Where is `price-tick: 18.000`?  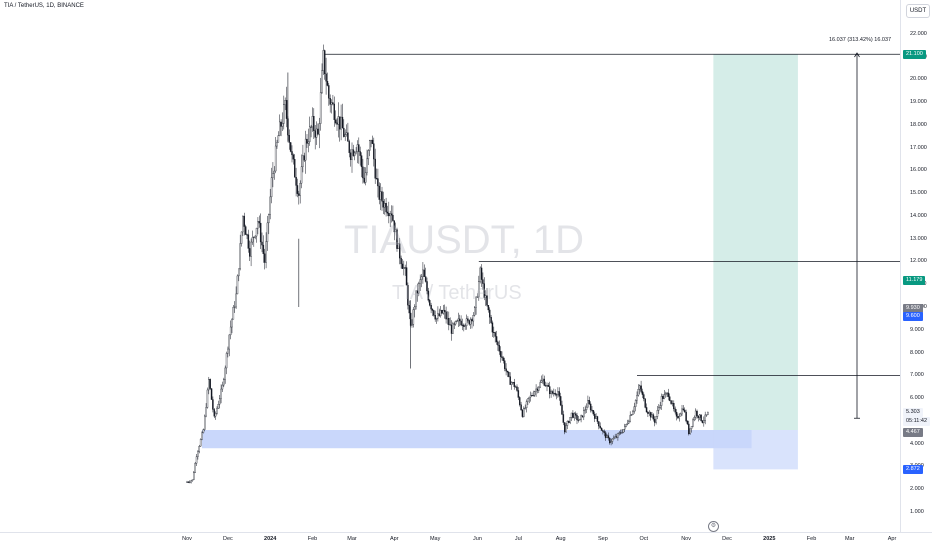
price-tick: 18.000 is located at coordinates (918, 124).